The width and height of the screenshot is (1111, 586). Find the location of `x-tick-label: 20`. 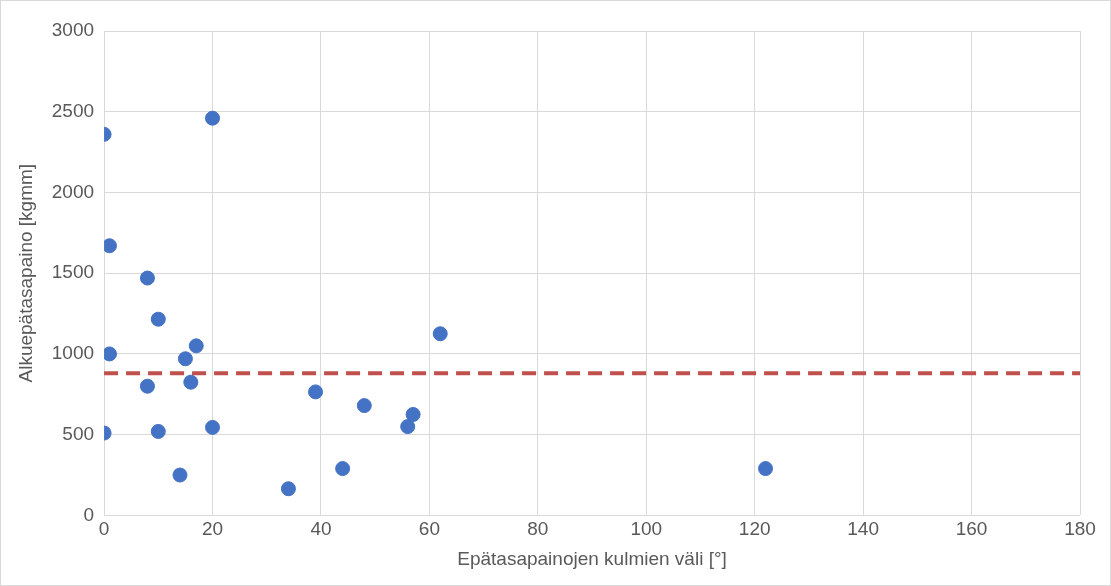

x-tick-label: 20 is located at coordinates (212, 529).